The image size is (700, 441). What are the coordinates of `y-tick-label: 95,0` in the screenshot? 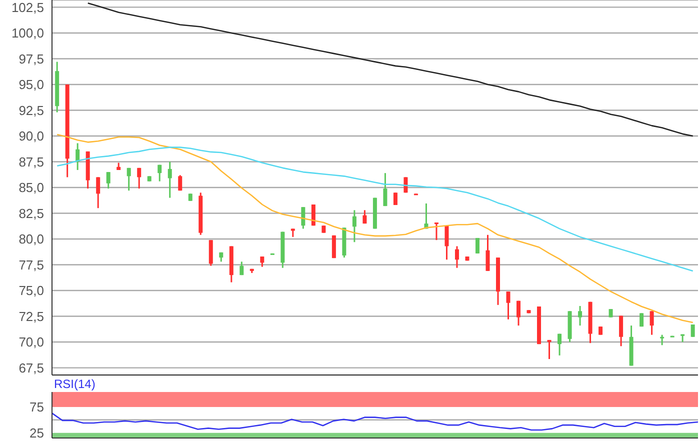 It's located at (31, 84).